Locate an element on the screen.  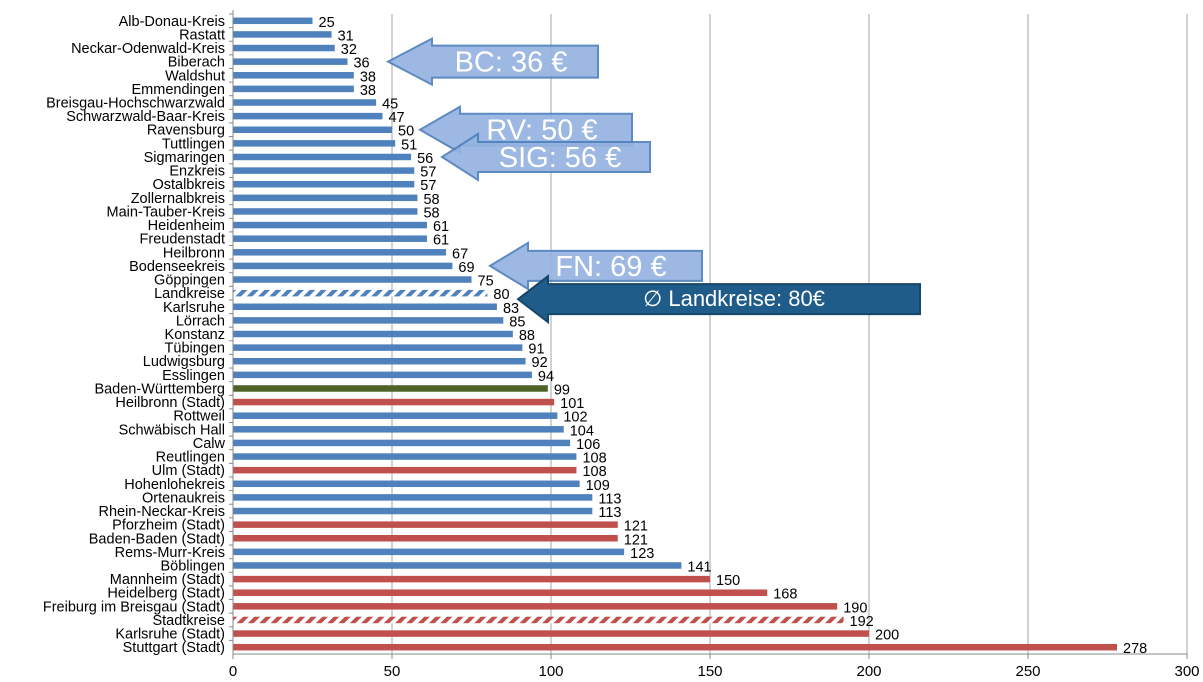
value-label: 45 is located at coordinates (390, 105).